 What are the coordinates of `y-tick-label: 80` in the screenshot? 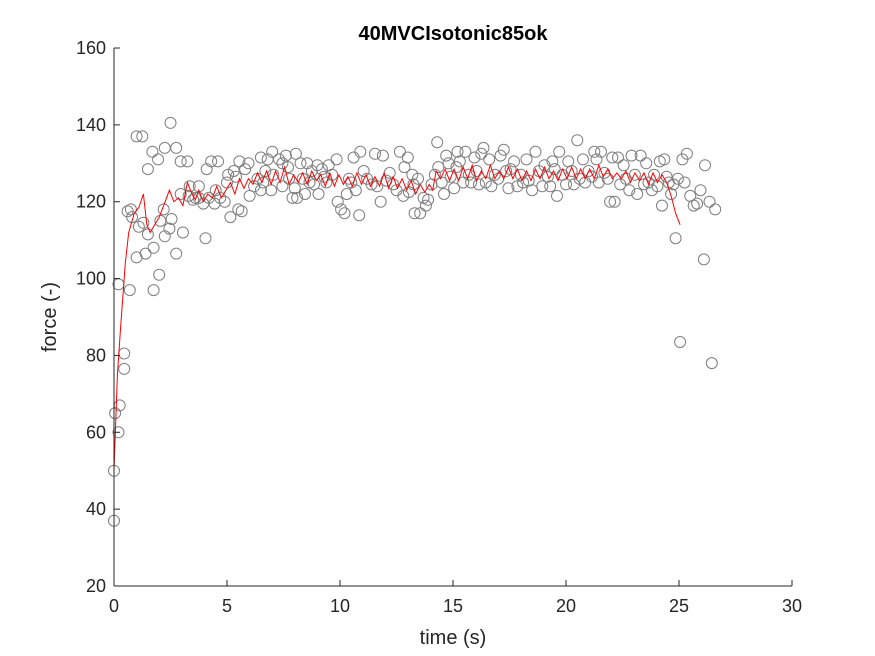 It's located at (96, 355).